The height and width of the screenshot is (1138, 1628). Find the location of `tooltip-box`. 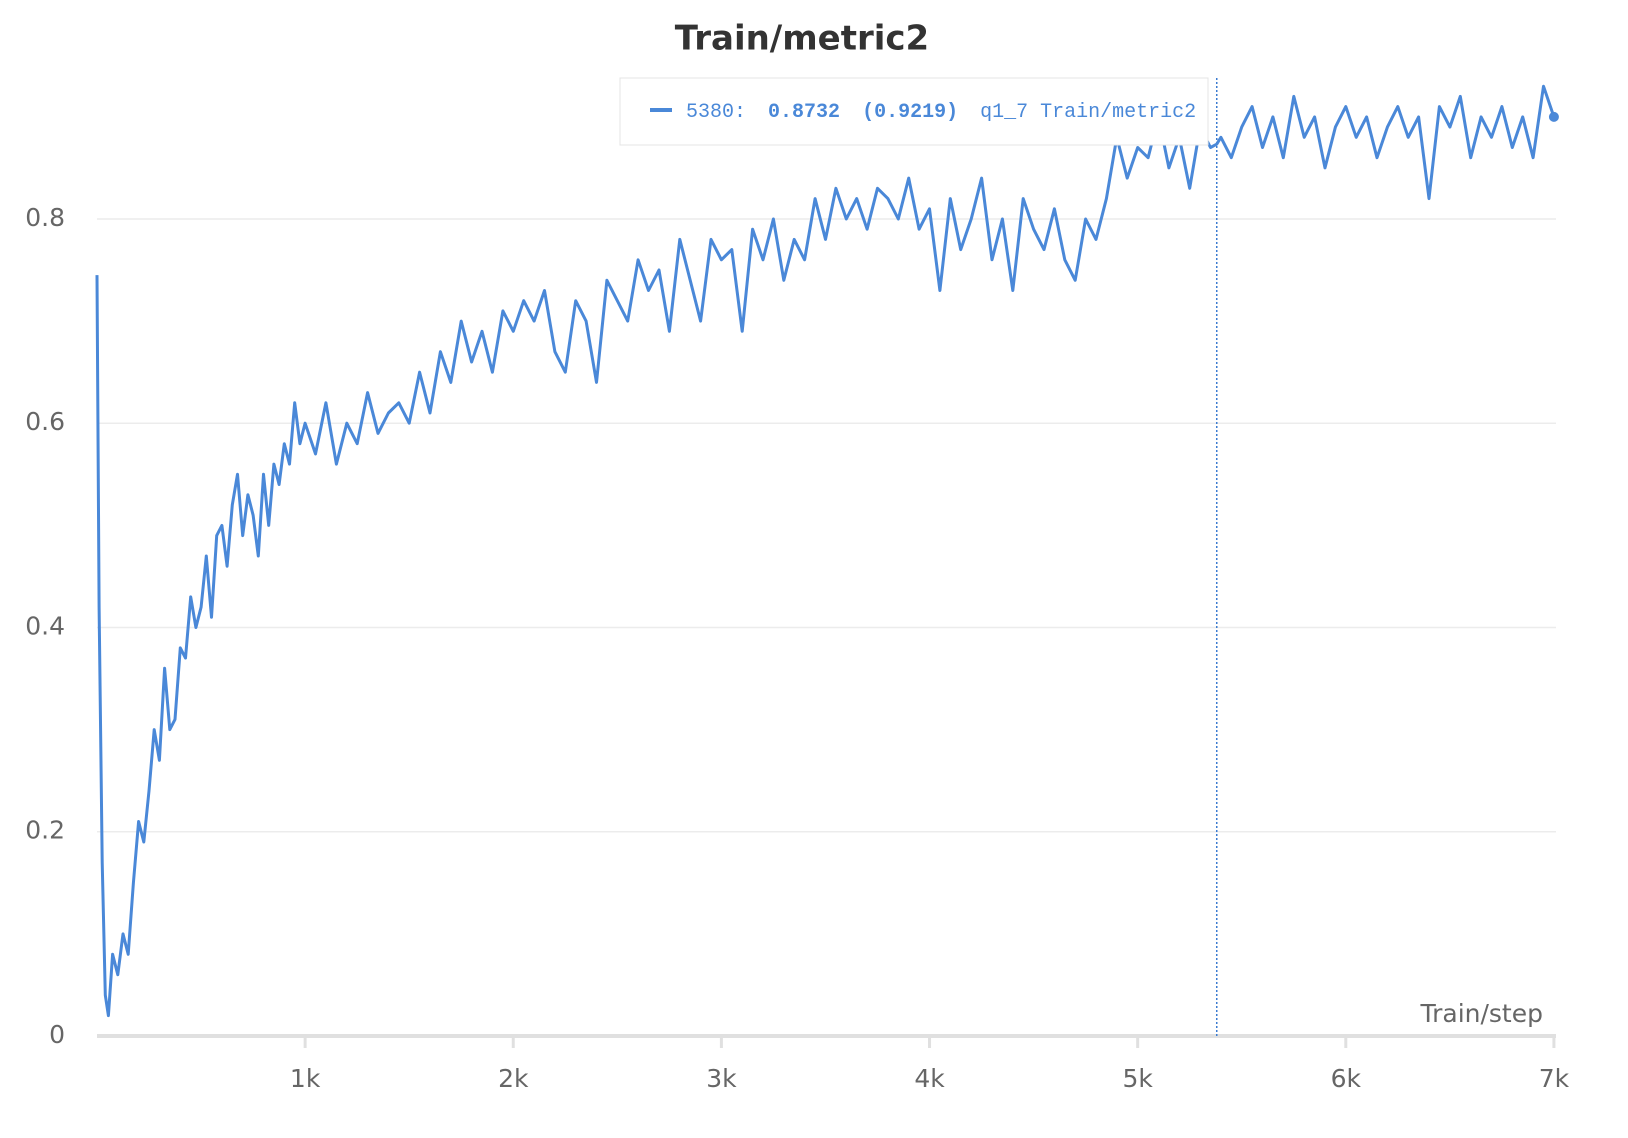

tooltip-box is located at coordinates (914, 111).